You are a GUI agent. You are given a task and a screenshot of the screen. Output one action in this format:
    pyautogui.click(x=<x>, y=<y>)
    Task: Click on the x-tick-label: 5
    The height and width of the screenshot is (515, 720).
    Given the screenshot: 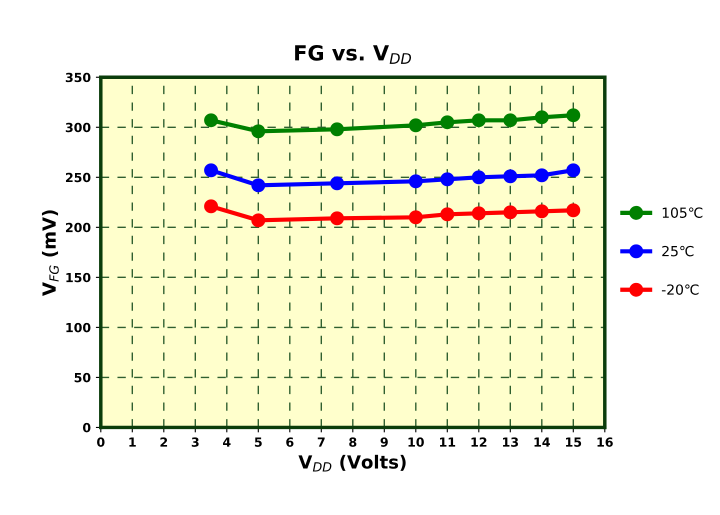 What is the action you would take?
    pyautogui.click(x=258, y=442)
    